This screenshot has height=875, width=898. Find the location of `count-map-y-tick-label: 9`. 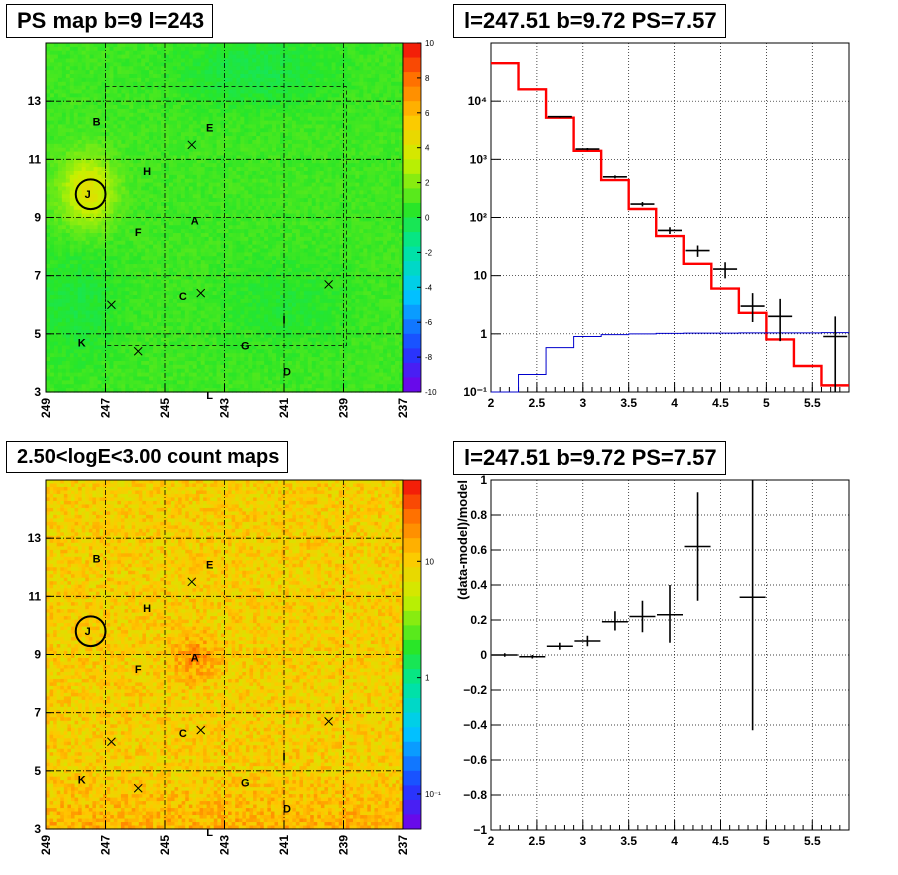

count-map-y-tick-label: 9 is located at coordinates (37, 655).